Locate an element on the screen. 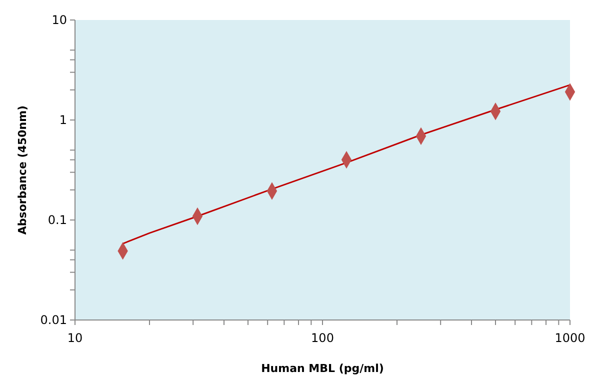 This screenshot has width=596, height=390. y-tick-label: 10 is located at coordinates (59, 20).